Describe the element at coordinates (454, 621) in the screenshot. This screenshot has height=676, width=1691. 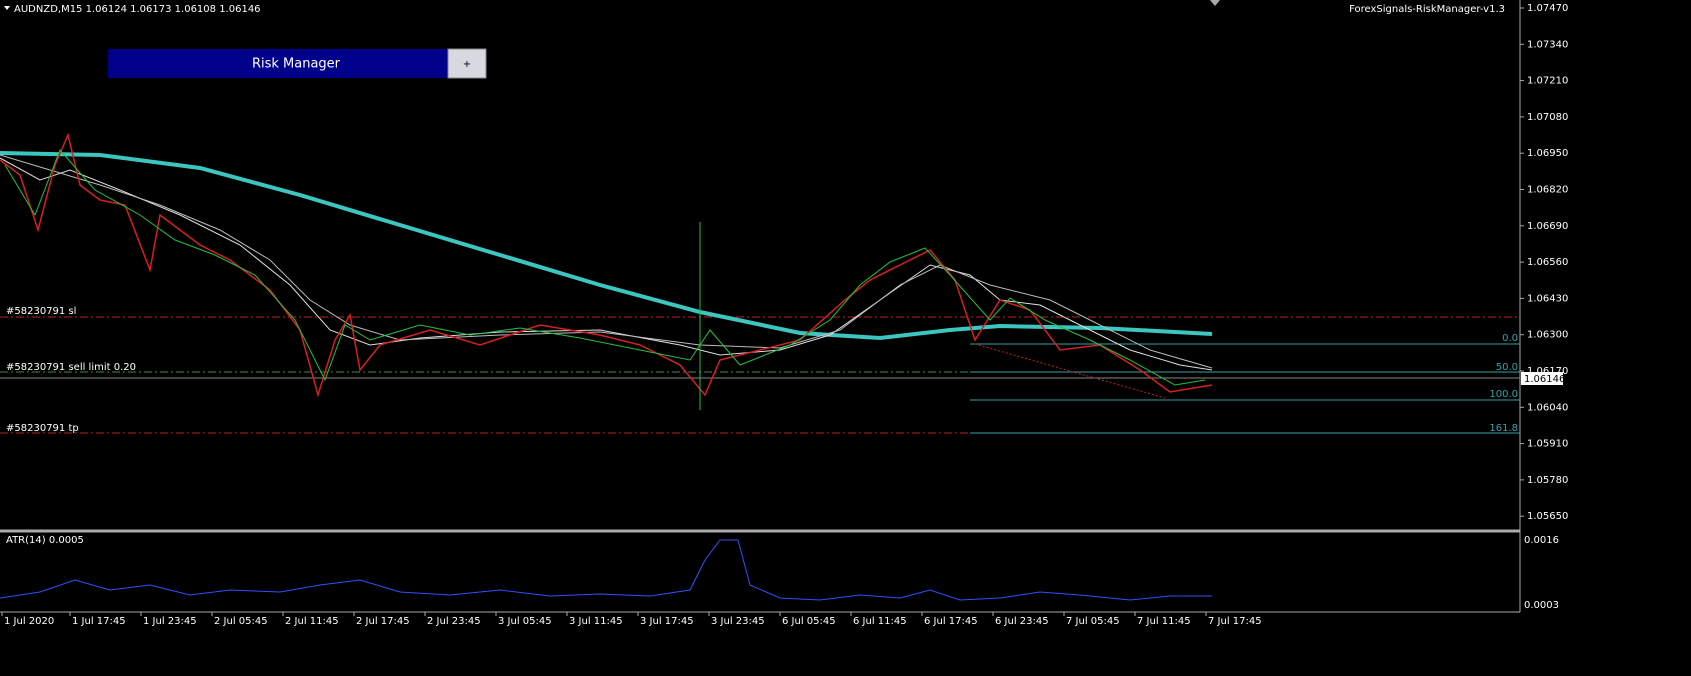
I see `time-label: 2 Jul 23:45` at that location.